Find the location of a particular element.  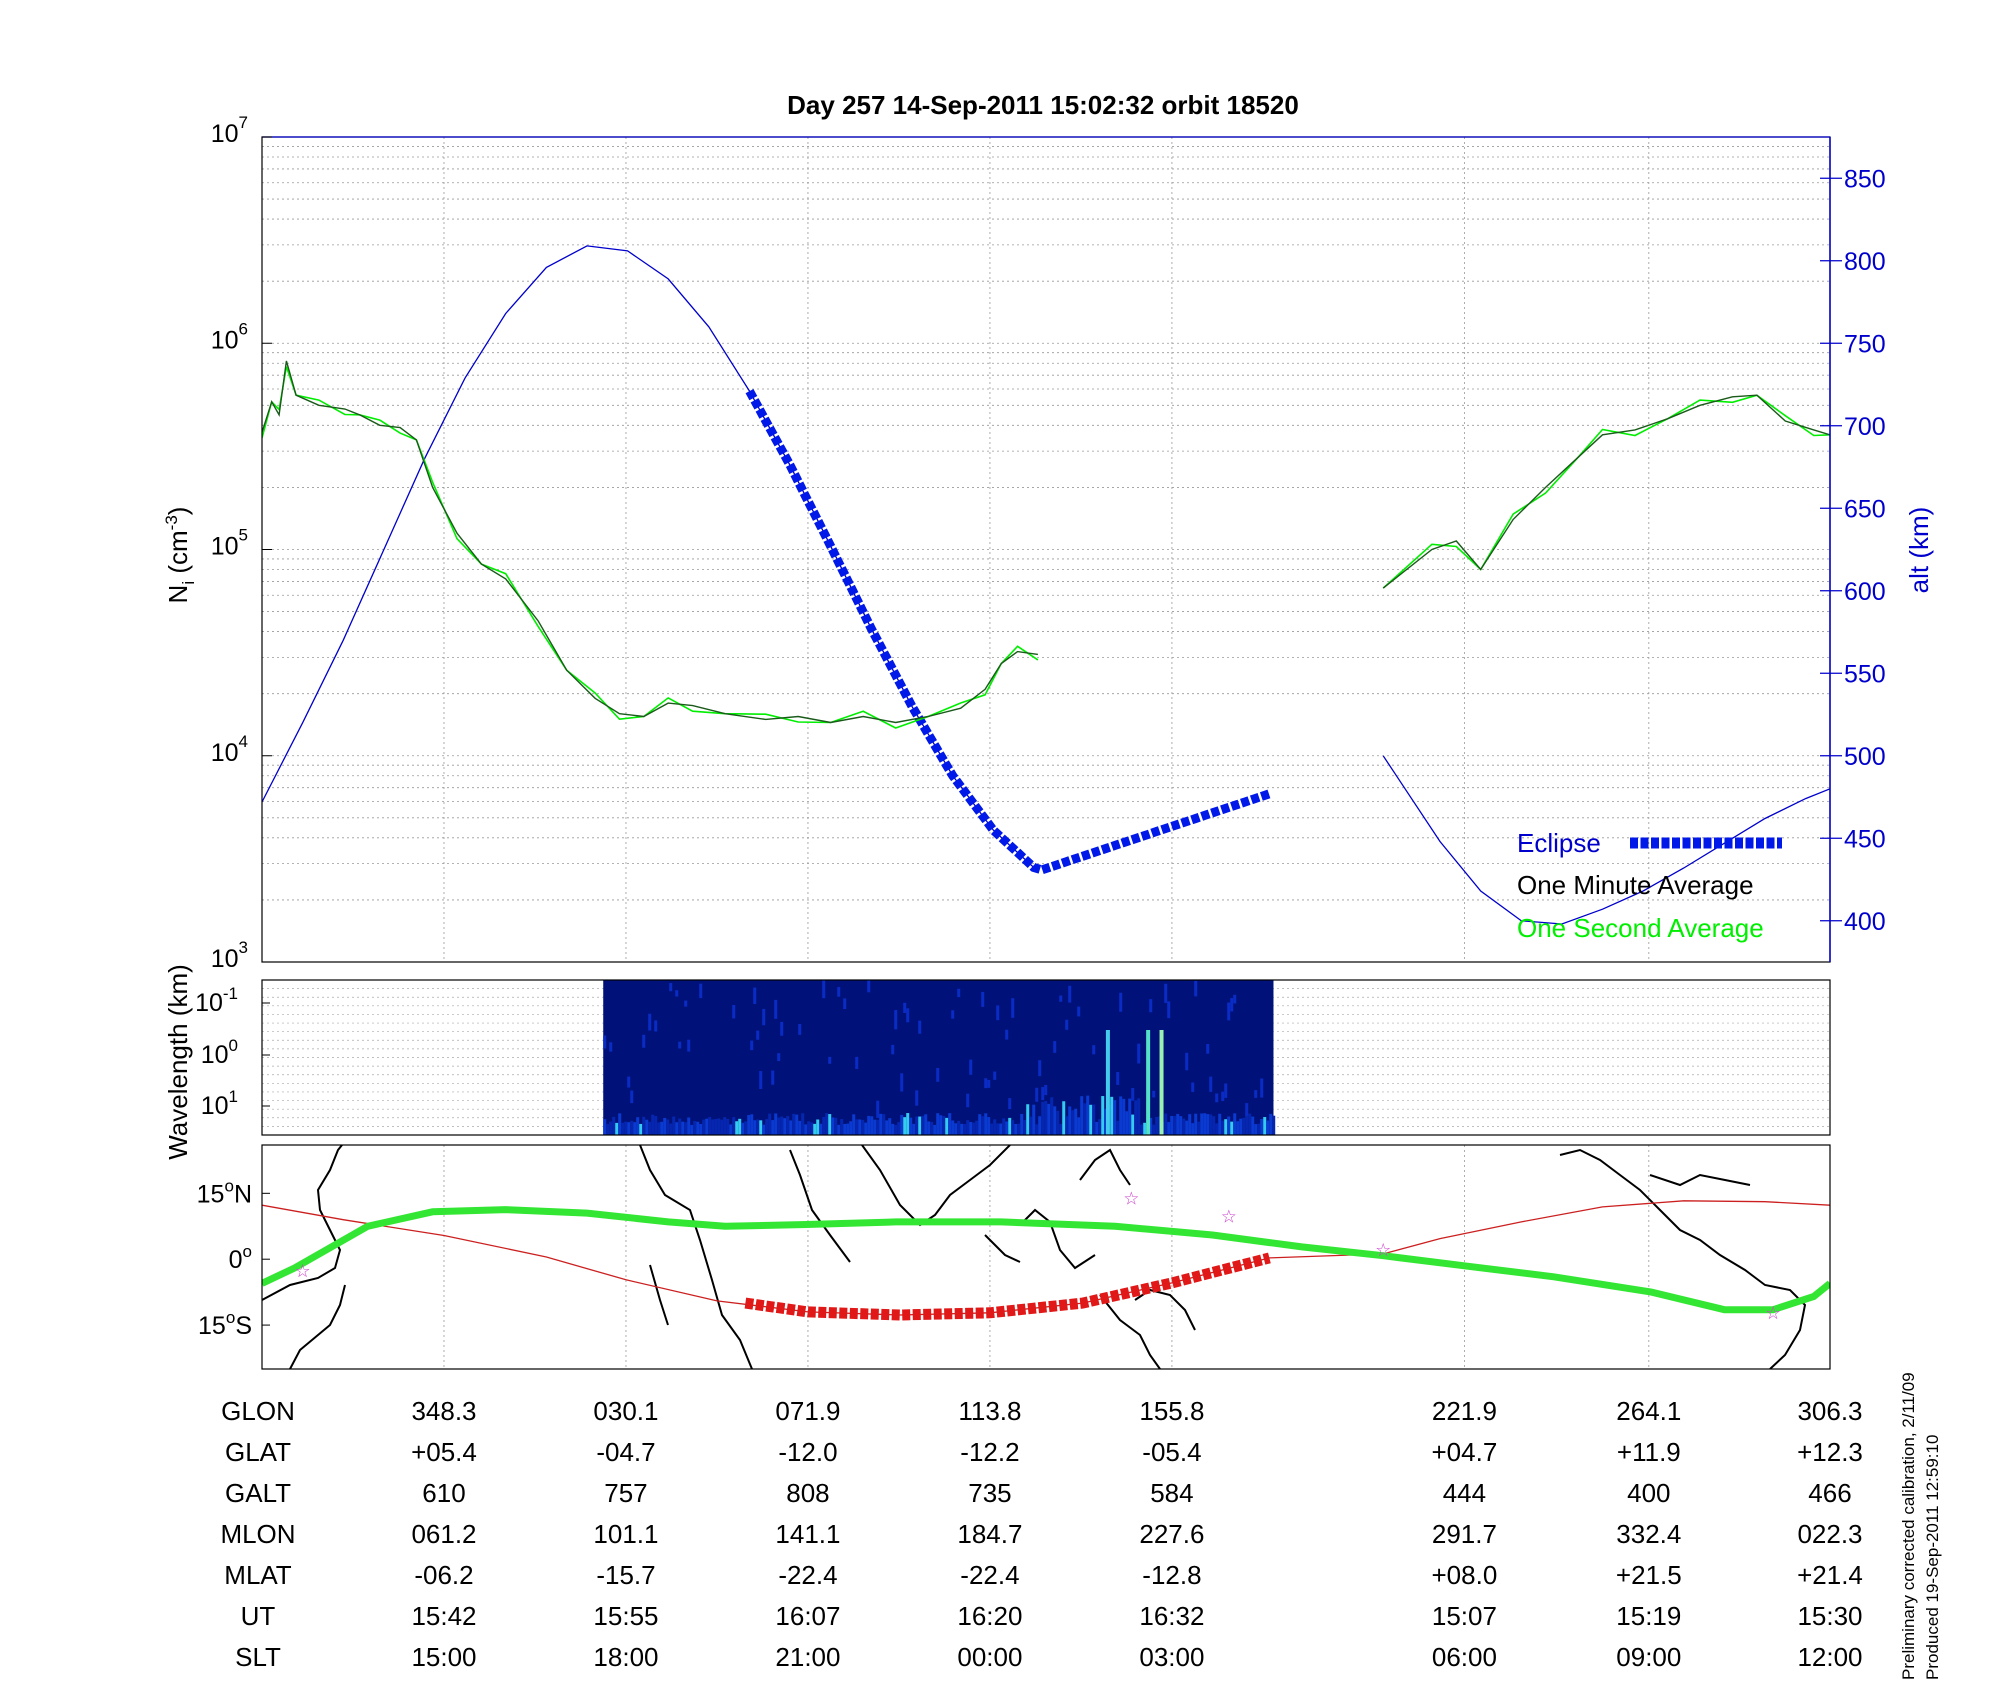

spectrogram-grid is located at coordinates (1046, 1057).